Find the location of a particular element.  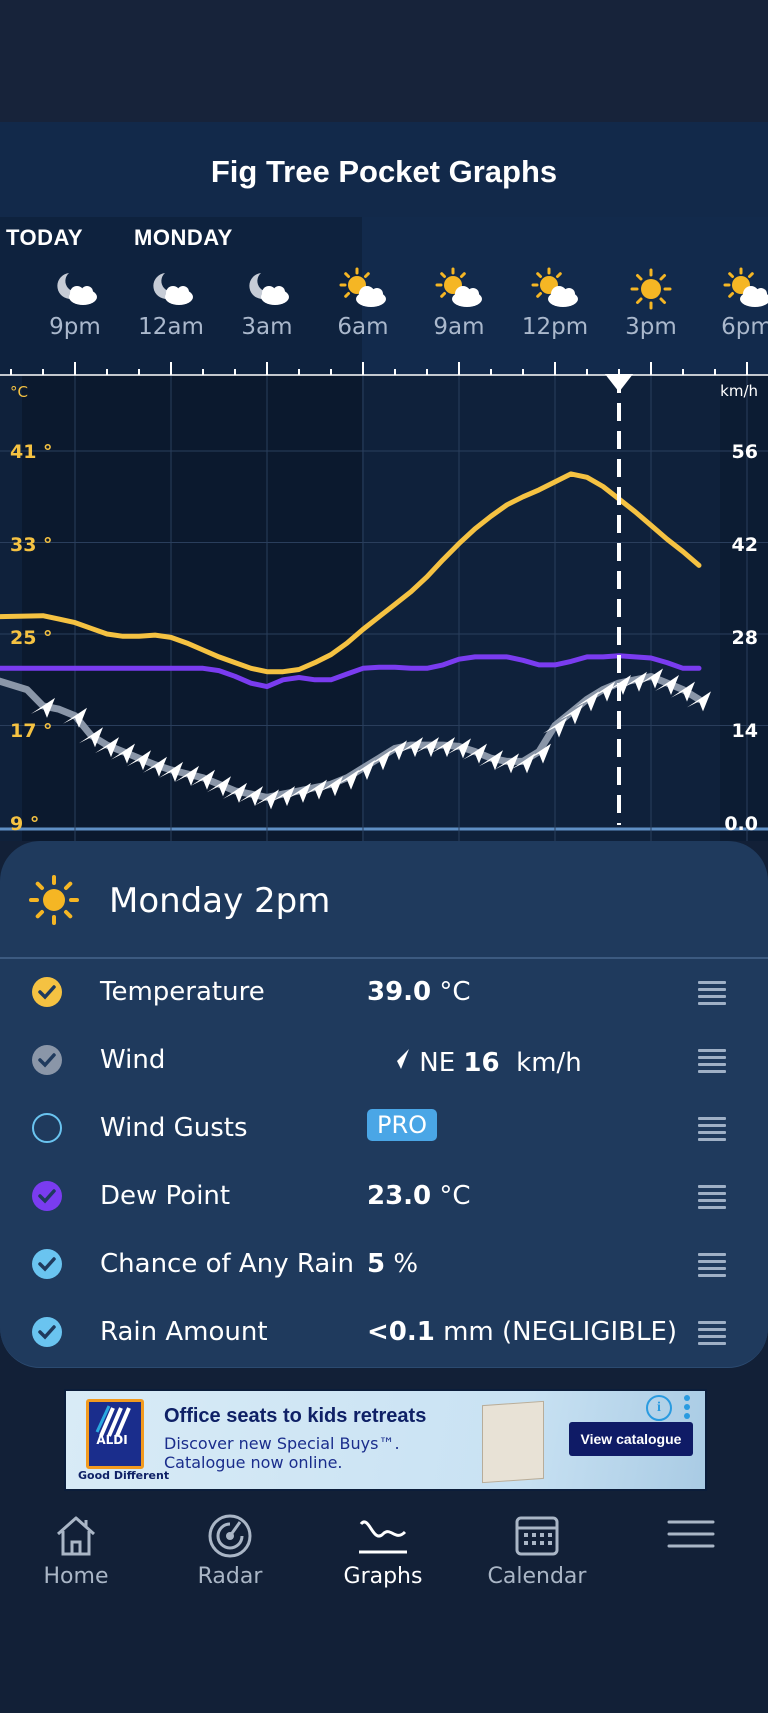

wind-check-icon is located at coordinates (47, 1060).